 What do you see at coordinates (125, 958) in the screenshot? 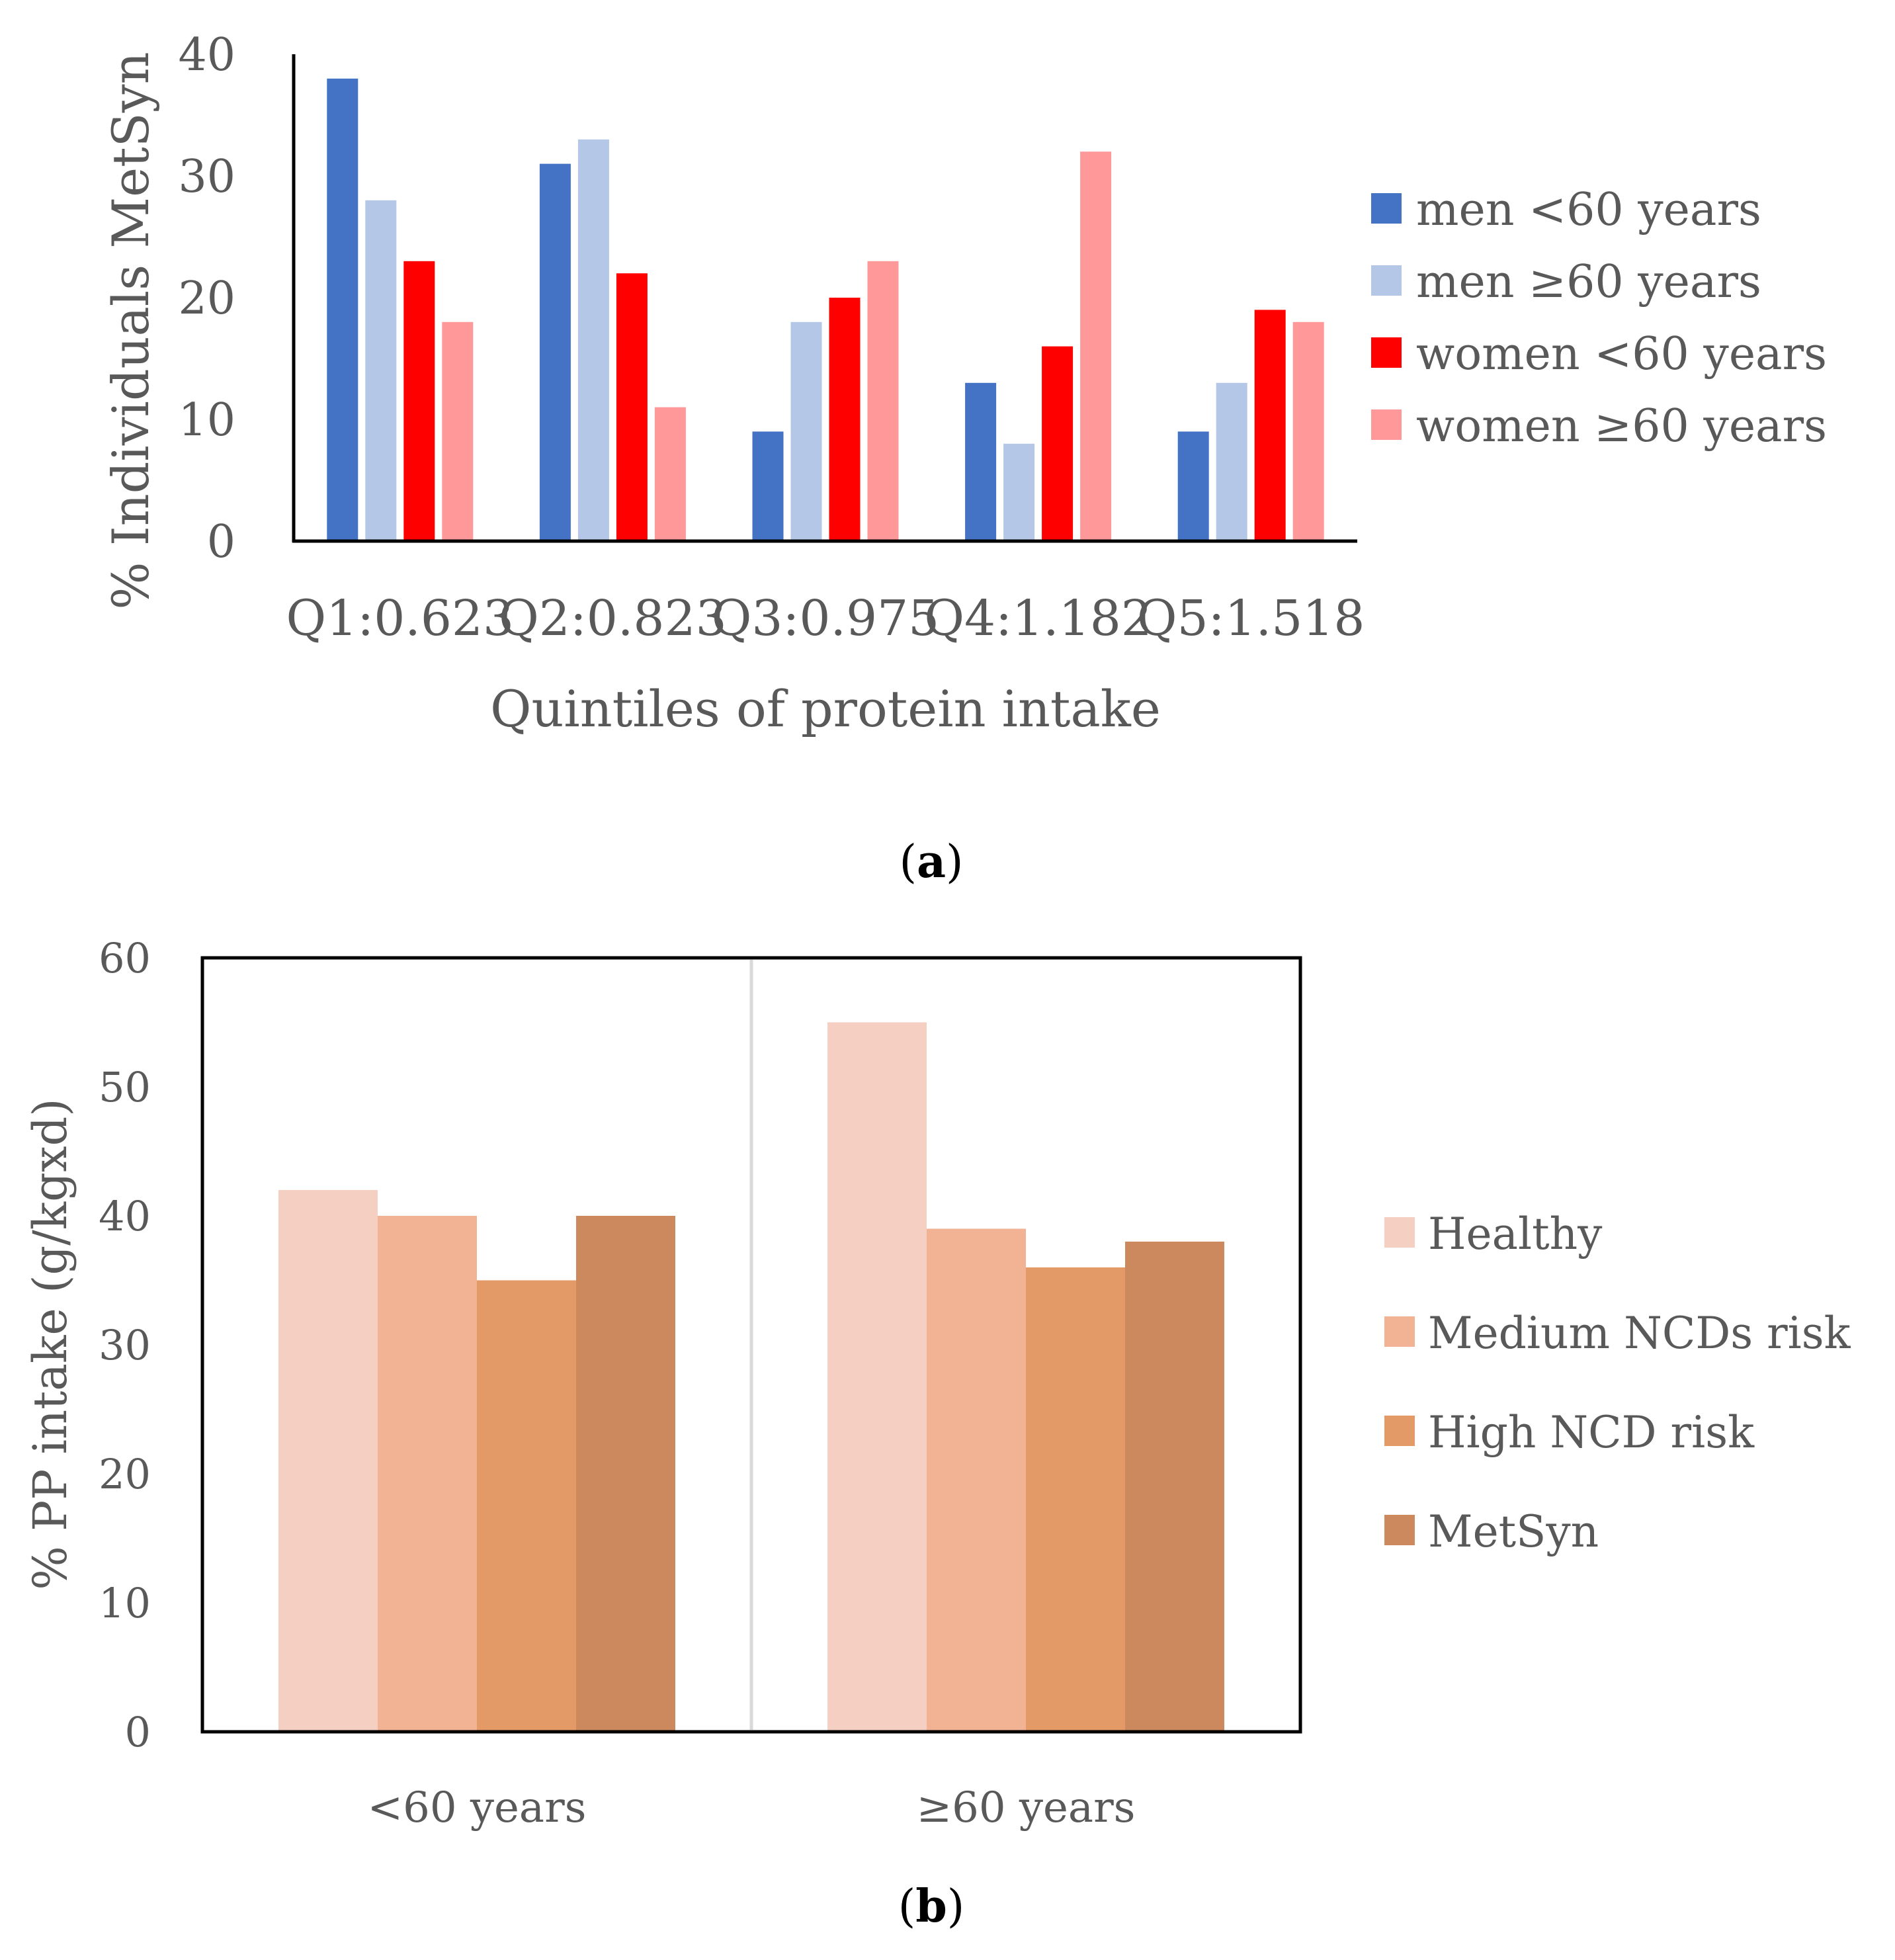
I see `y-tick-label: 60` at bounding box center [125, 958].